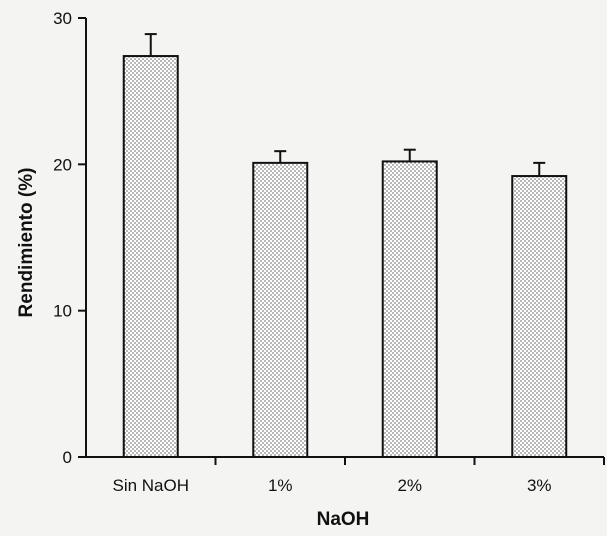  I want to click on x-tick-label: 1%, so click(280, 485).